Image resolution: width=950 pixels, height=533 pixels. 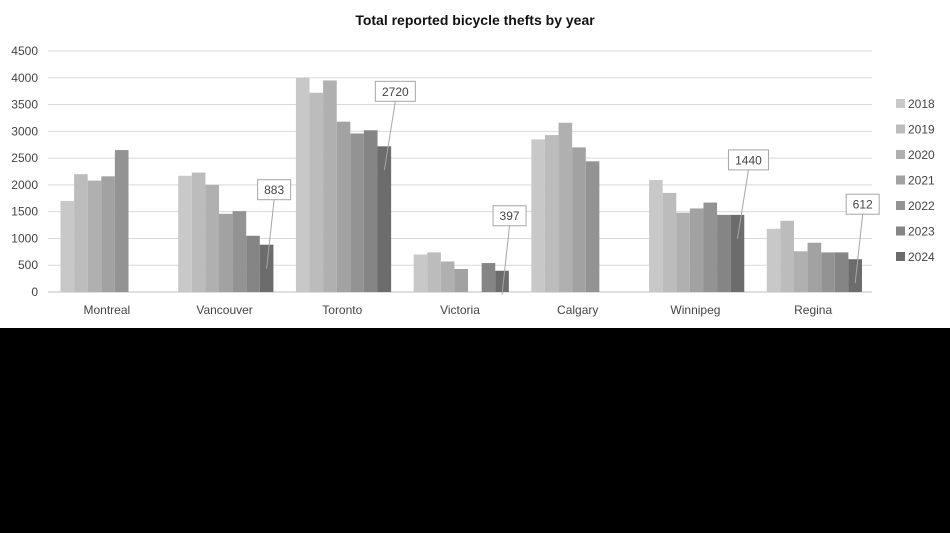 What do you see at coordinates (24, 185) in the screenshot?
I see `y-tick-label: 2000` at bounding box center [24, 185].